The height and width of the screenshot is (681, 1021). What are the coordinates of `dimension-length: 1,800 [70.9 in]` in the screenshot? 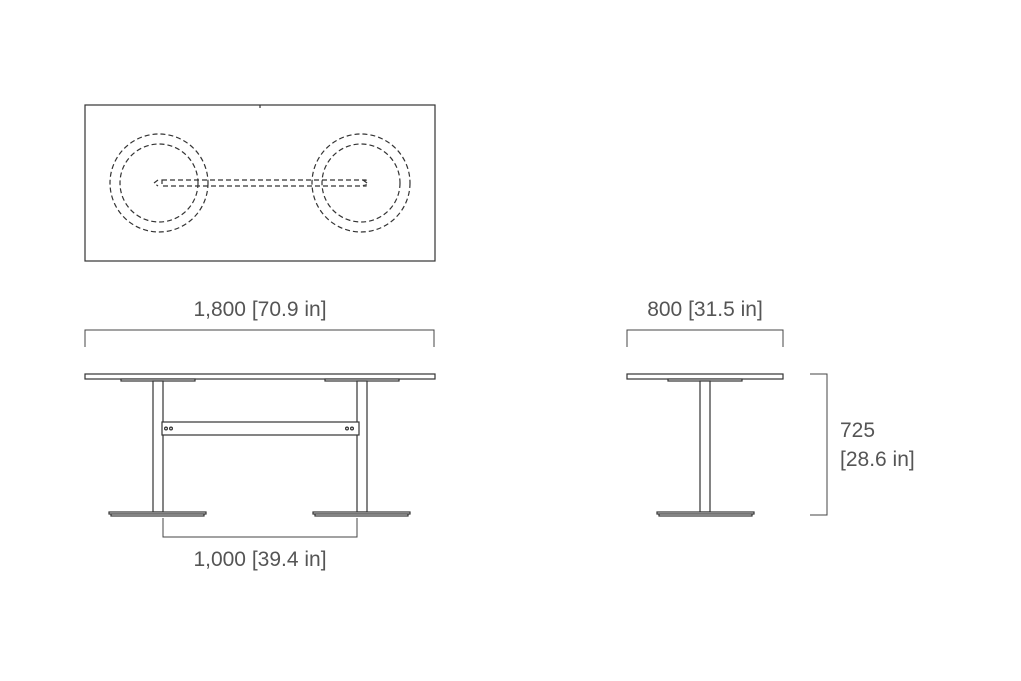 It's located at (259, 322).